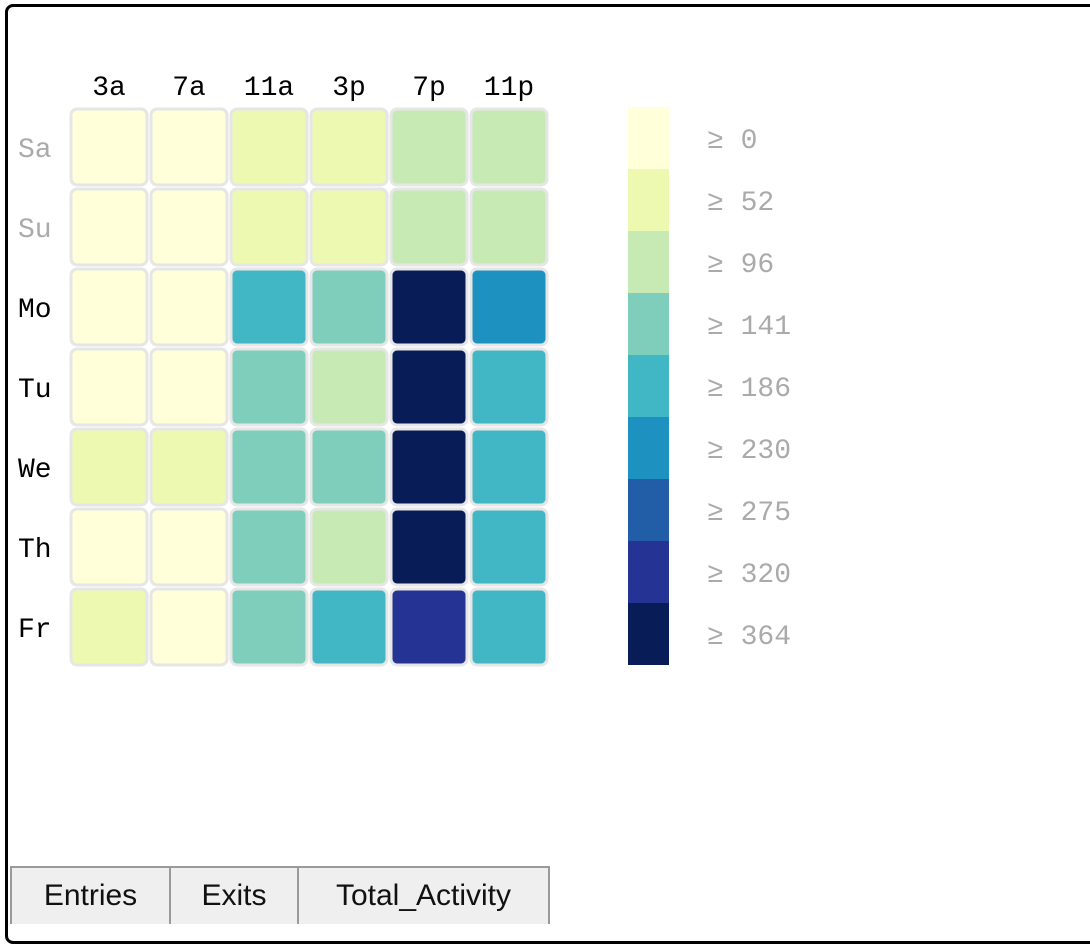  What do you see at coordinates (234, 895) in the screenshot?
I see `tab-exits: Exits` at bounding box center [234, 895].